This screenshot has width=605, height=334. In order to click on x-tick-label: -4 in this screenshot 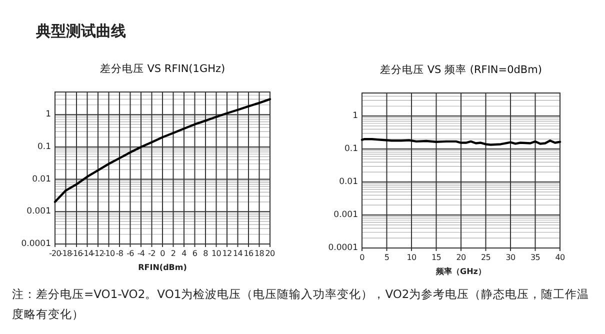, I will do `click(141, 253)`.